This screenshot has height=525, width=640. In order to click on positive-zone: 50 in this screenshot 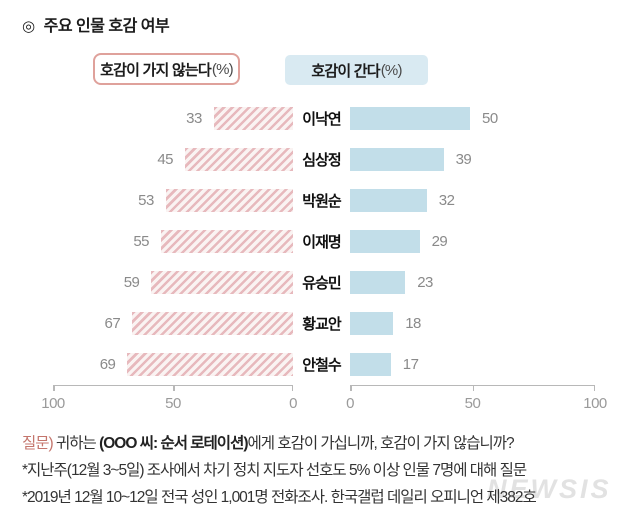, I will do `click(472, 118)`.